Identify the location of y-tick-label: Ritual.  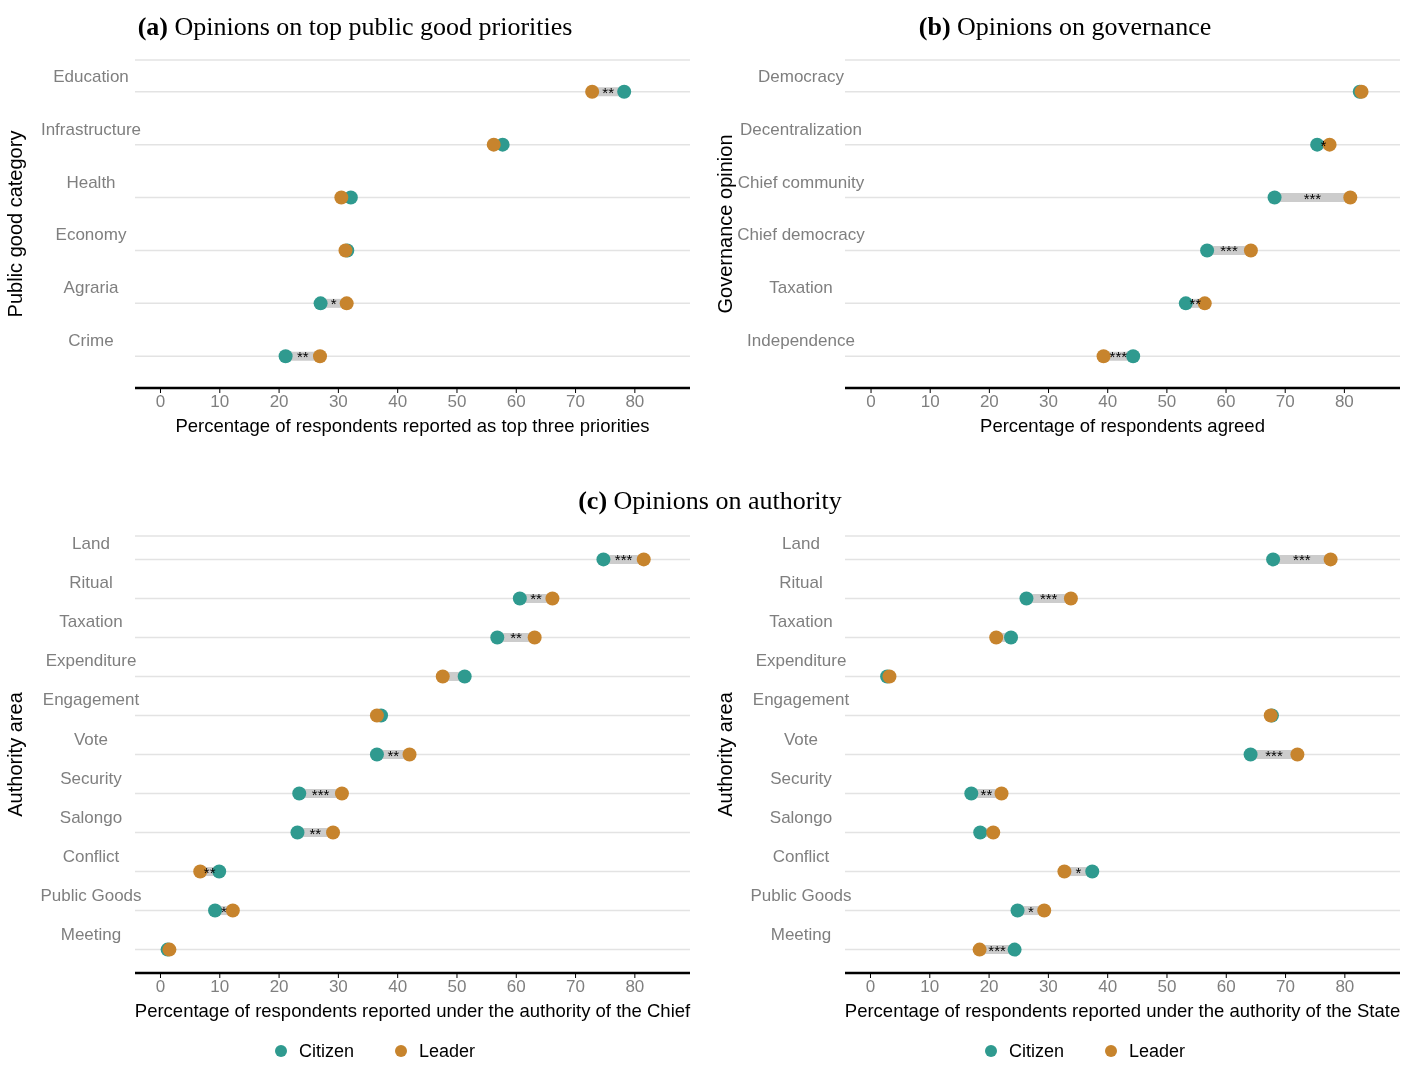
(91, 583).